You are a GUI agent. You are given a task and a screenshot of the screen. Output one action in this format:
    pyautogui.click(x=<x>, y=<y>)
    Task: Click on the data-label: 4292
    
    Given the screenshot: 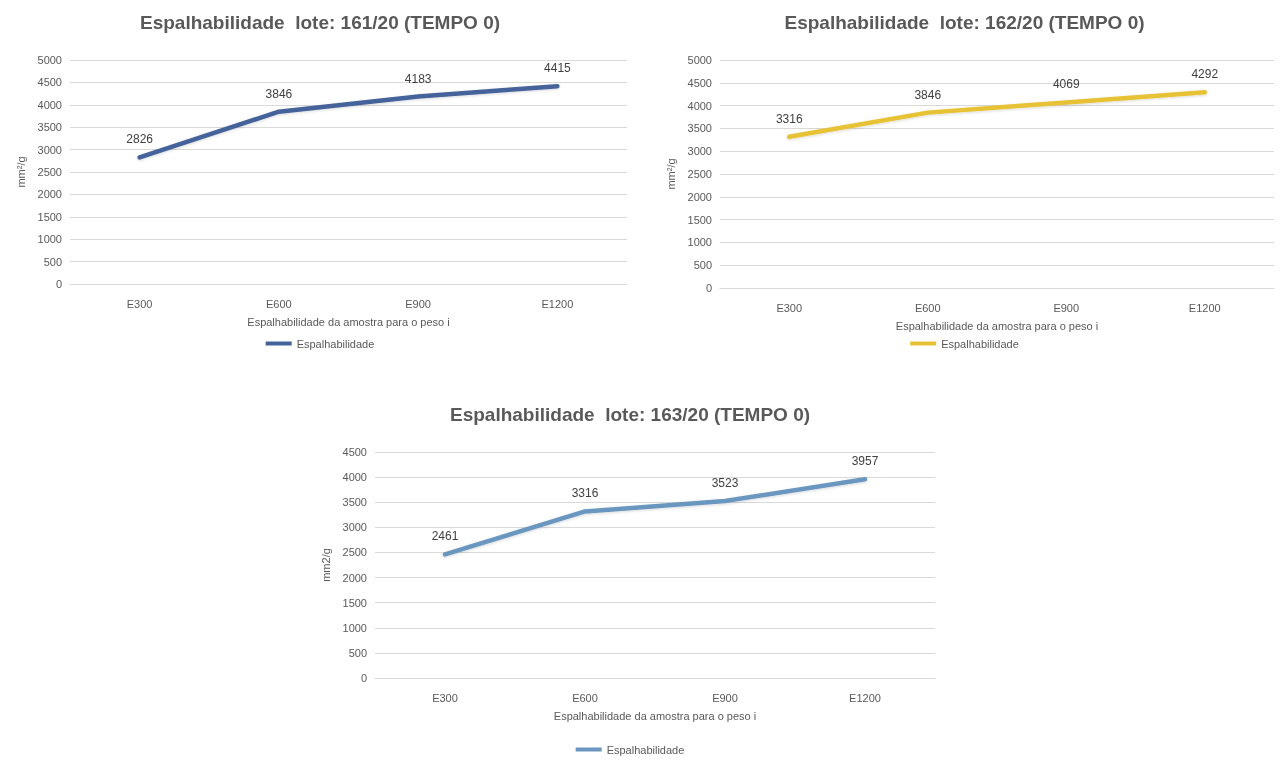 What is the action you would take?
    pyautogui.click(x=1205, y=74)
    